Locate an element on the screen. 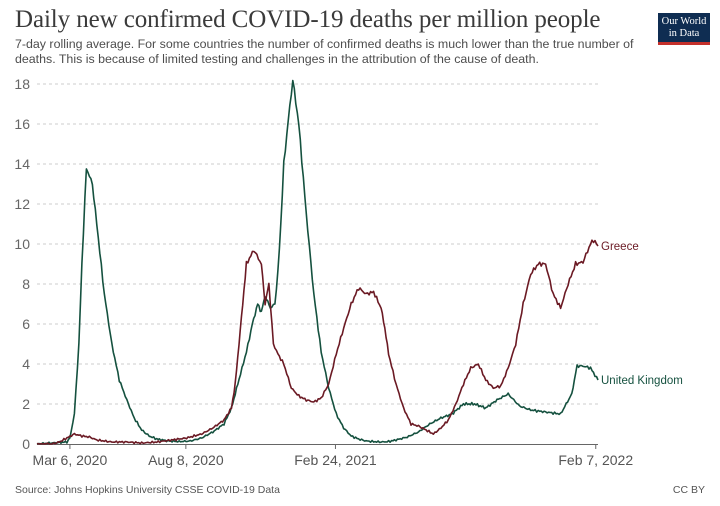  series-end-label: United Kingdom is located at coordinates (642, 381).